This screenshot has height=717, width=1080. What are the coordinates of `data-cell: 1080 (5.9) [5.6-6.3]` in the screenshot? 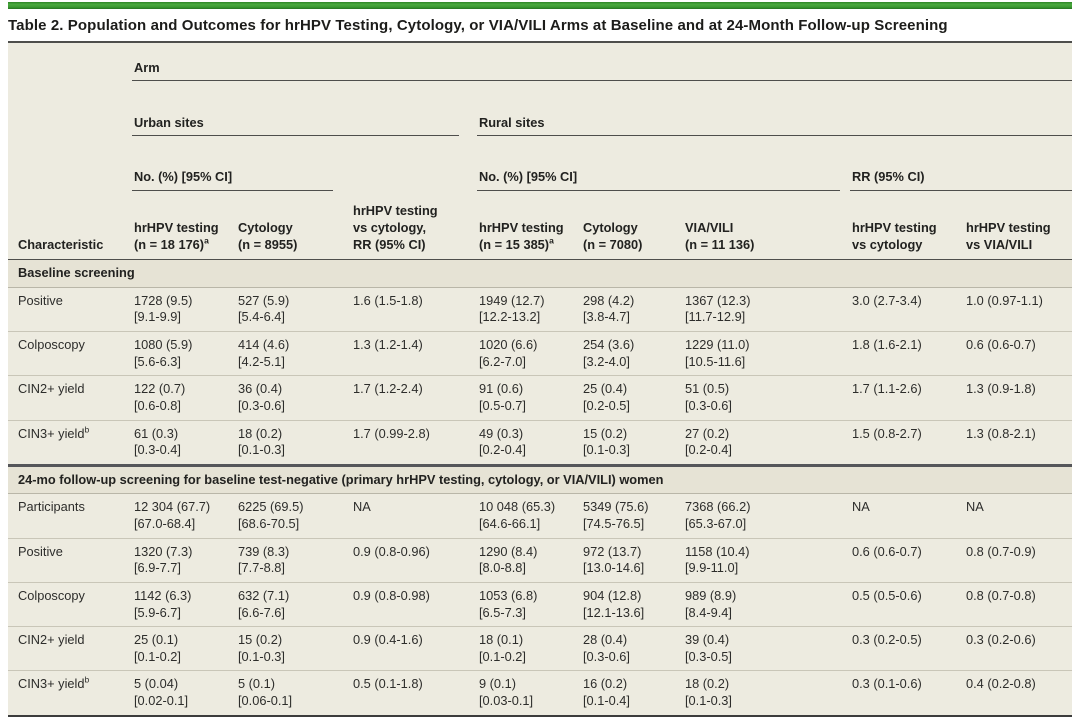 It's located at (184, 354).